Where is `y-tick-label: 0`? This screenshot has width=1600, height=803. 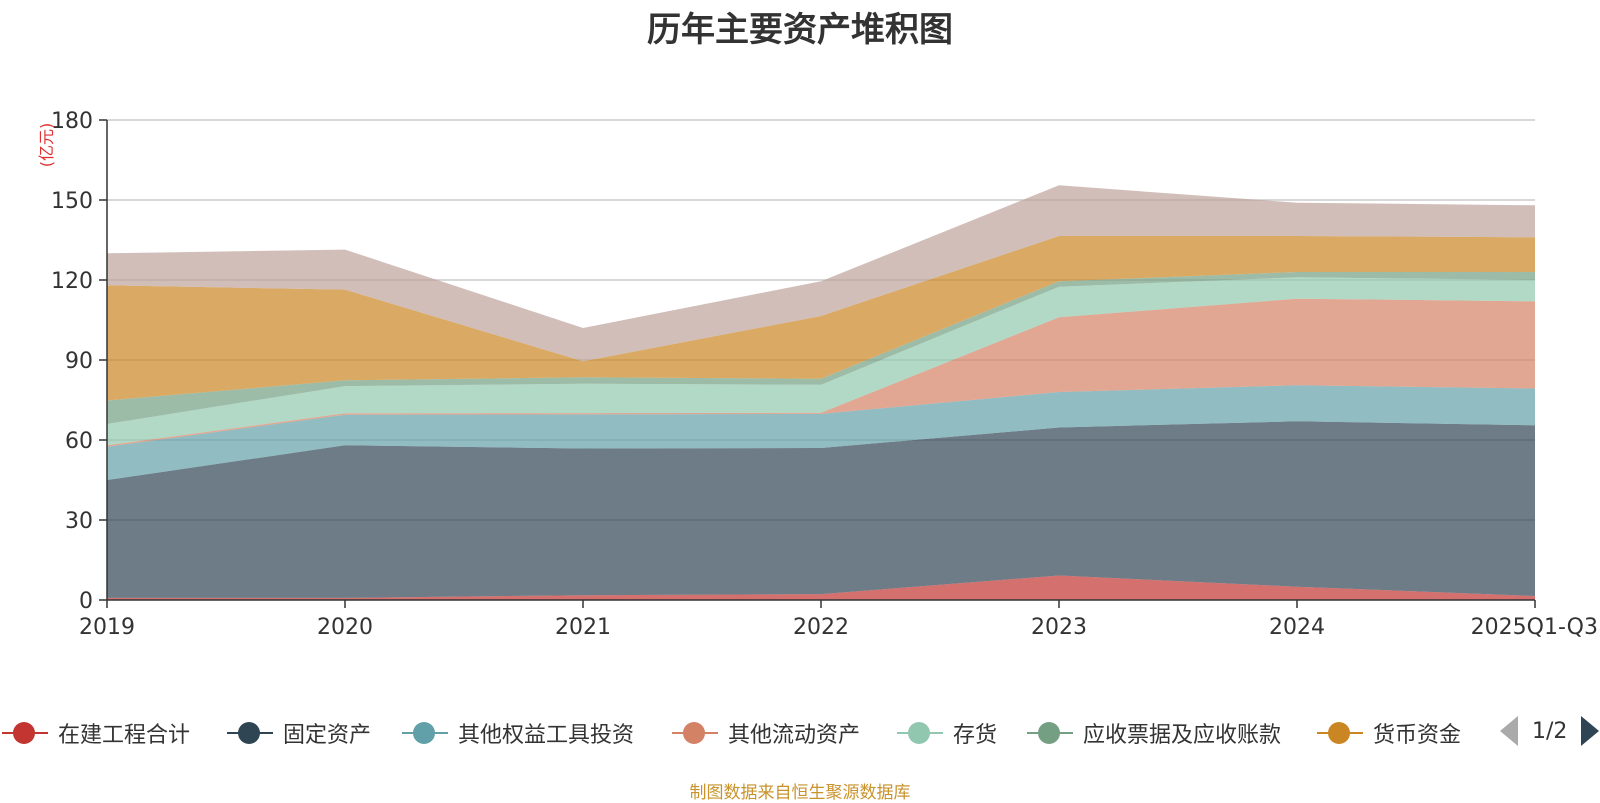 y-tick-label: 0 is located at coordinates (86, 601).